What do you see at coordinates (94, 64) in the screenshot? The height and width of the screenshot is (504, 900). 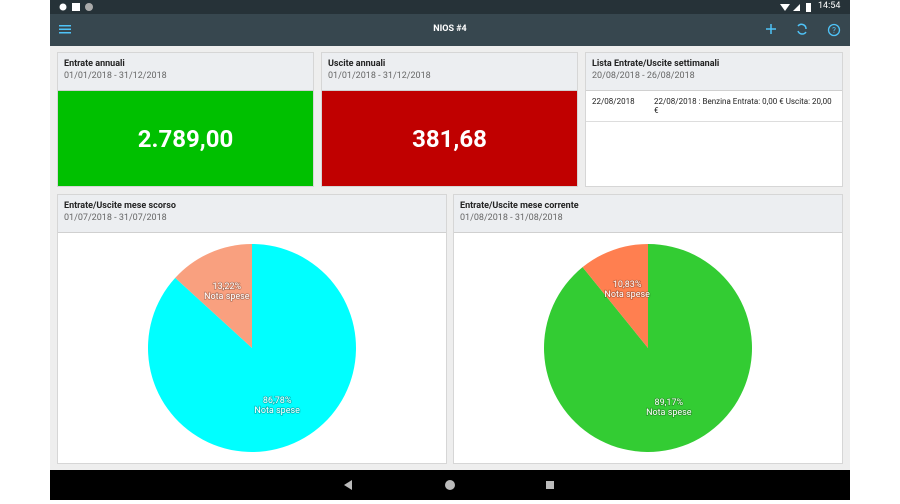 I see `card-title: Entrate annuali` at bounding box center [94, 64].